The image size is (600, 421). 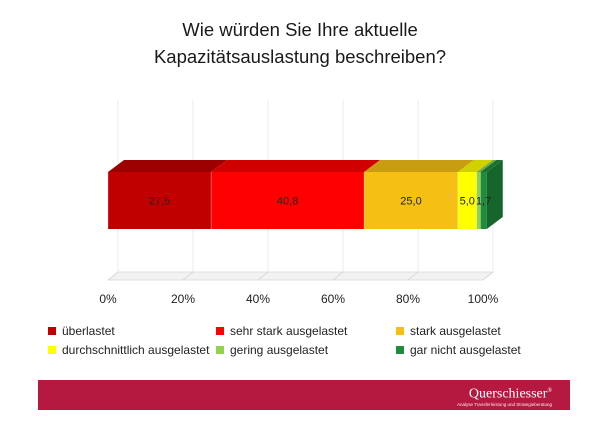 What do you see at coordinates (300, 29) in the screenshot?
I see `chart-title-line-1: Wie würden Sie Ihre aktuelle` at bounding box center [300, 29].